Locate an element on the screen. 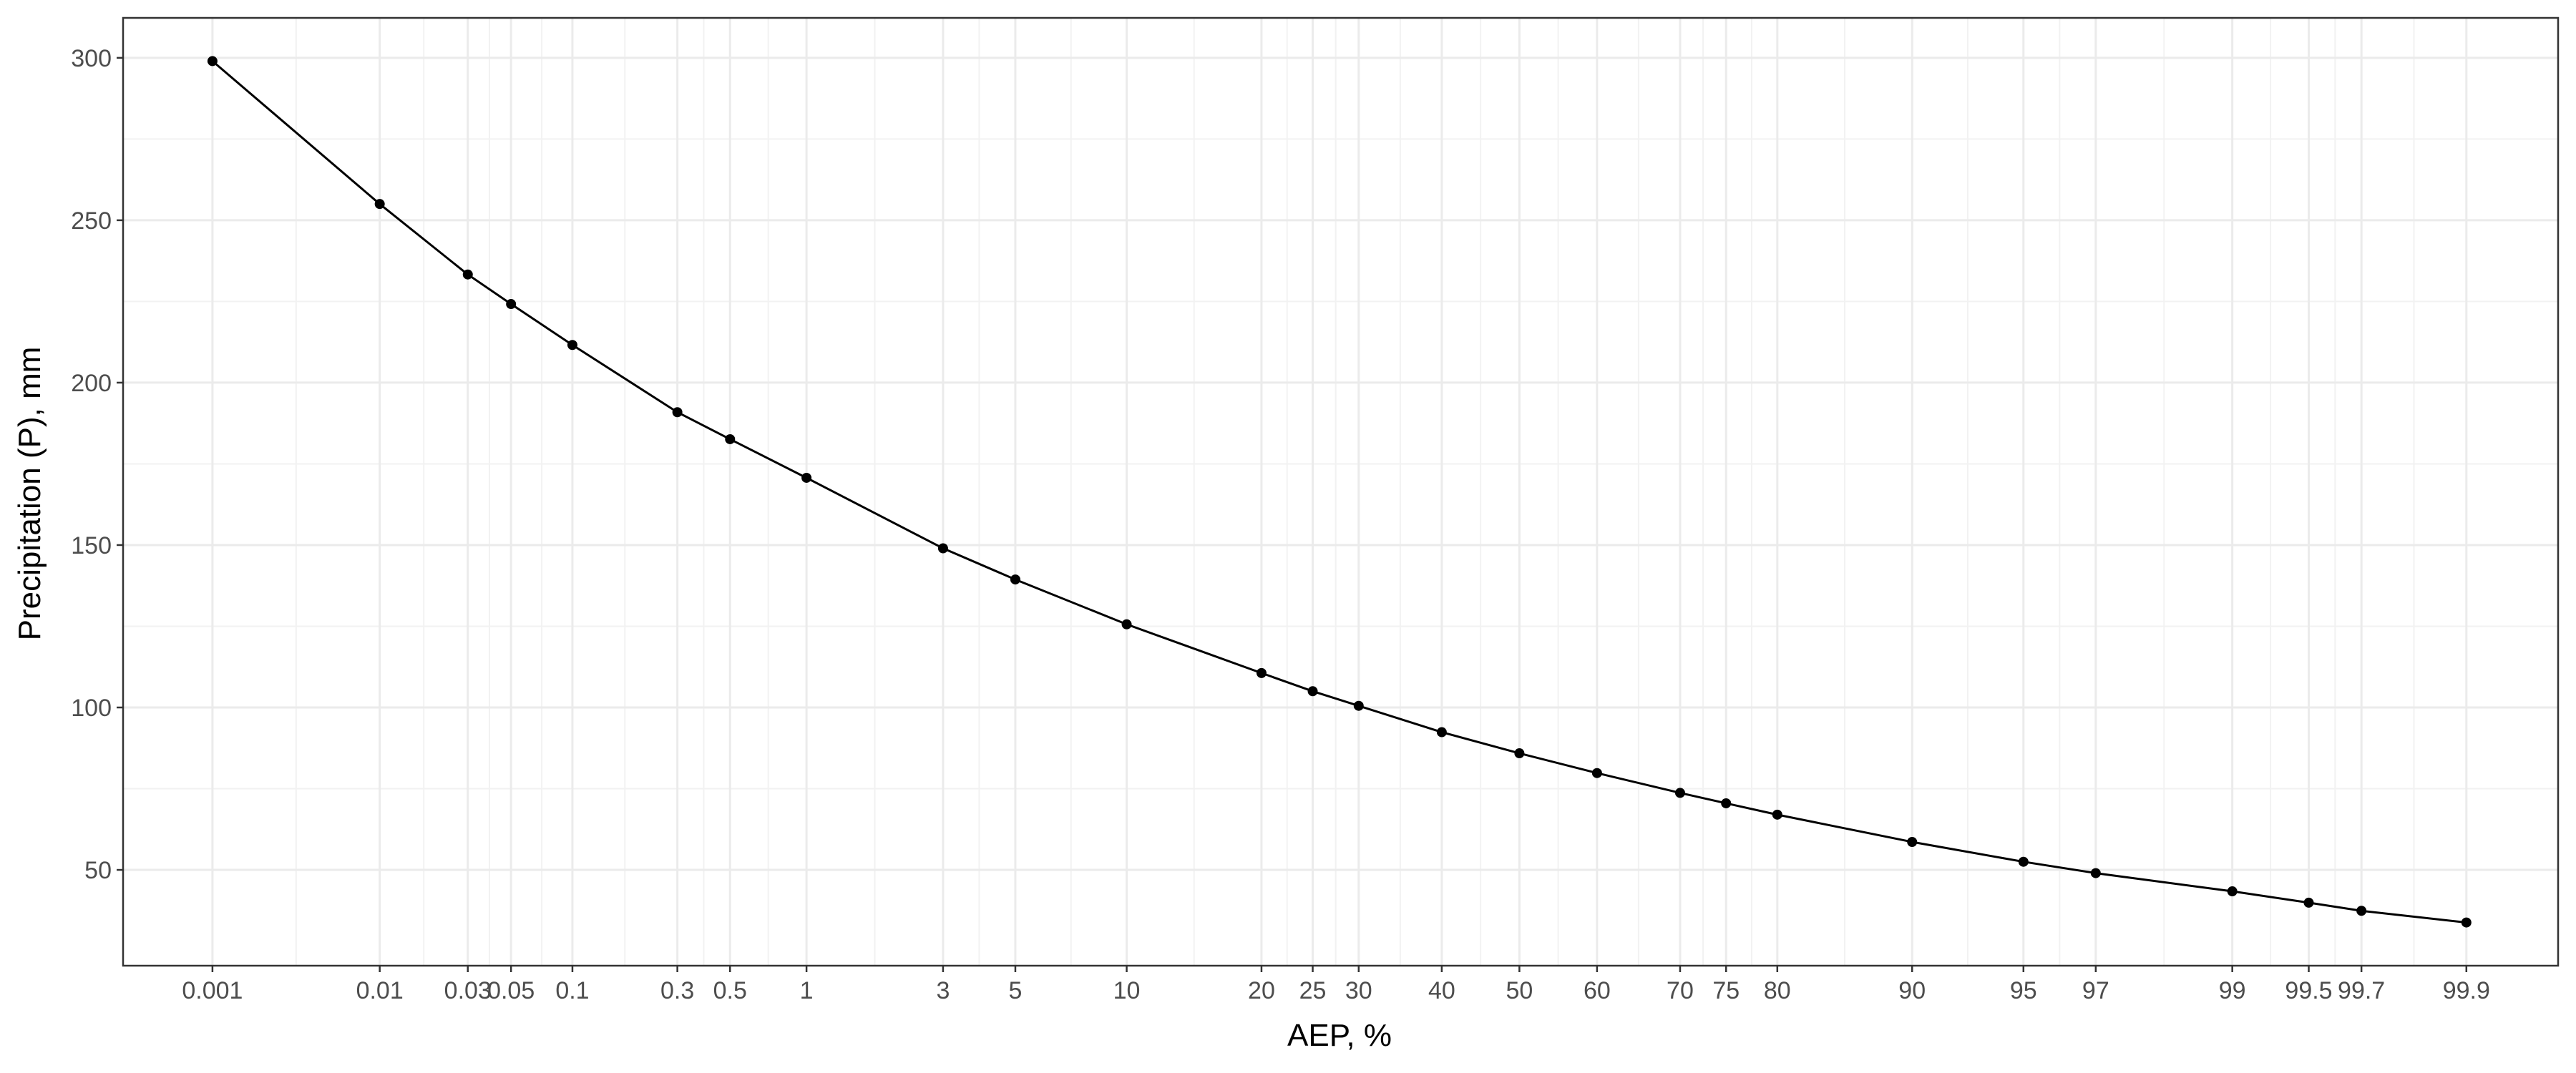  x-tick-label: 5 is located at coordinates (1015, 990).